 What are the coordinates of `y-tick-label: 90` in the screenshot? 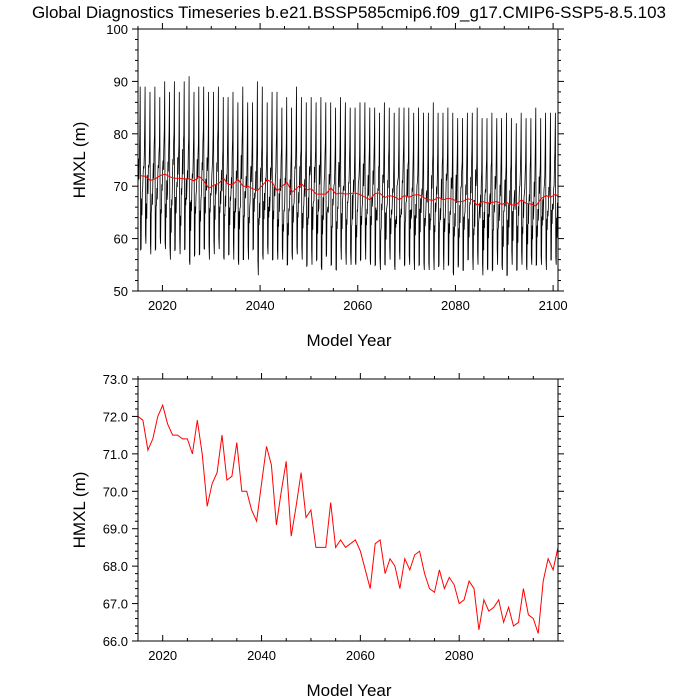 It's located at (121, 81).